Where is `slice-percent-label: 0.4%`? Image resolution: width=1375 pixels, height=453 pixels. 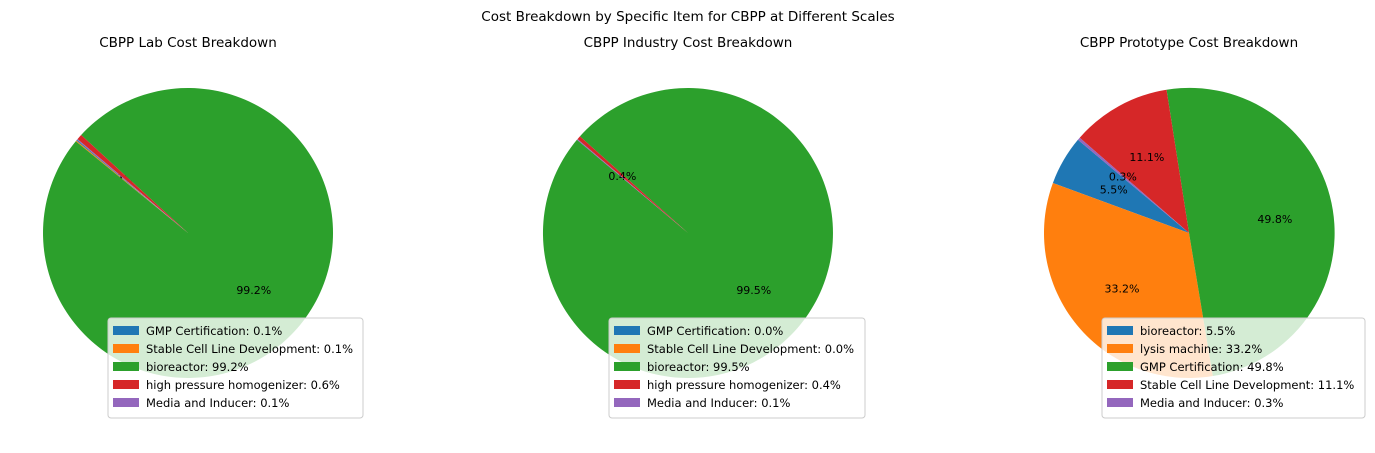 slice-percent-label: 0.4% is located at coordinates (622, 176).